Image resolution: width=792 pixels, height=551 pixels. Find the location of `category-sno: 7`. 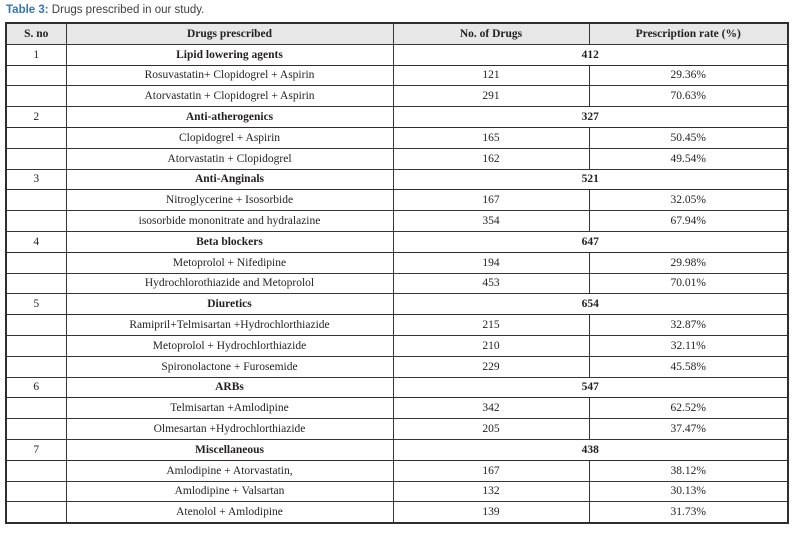

category-sno: 7 is located at coordinates (36, 449).